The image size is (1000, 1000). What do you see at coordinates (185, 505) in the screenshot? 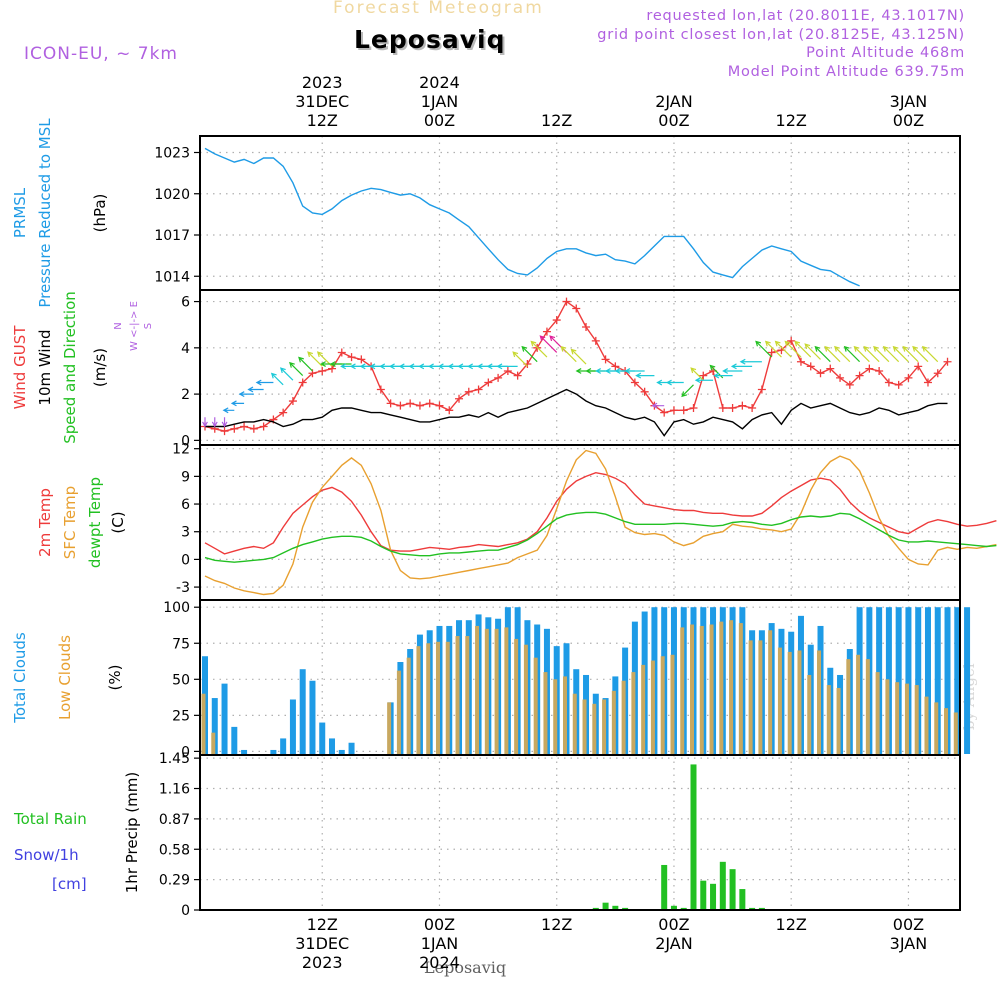
I see `y-tick-label: 6` at bounding box center [185, 505].